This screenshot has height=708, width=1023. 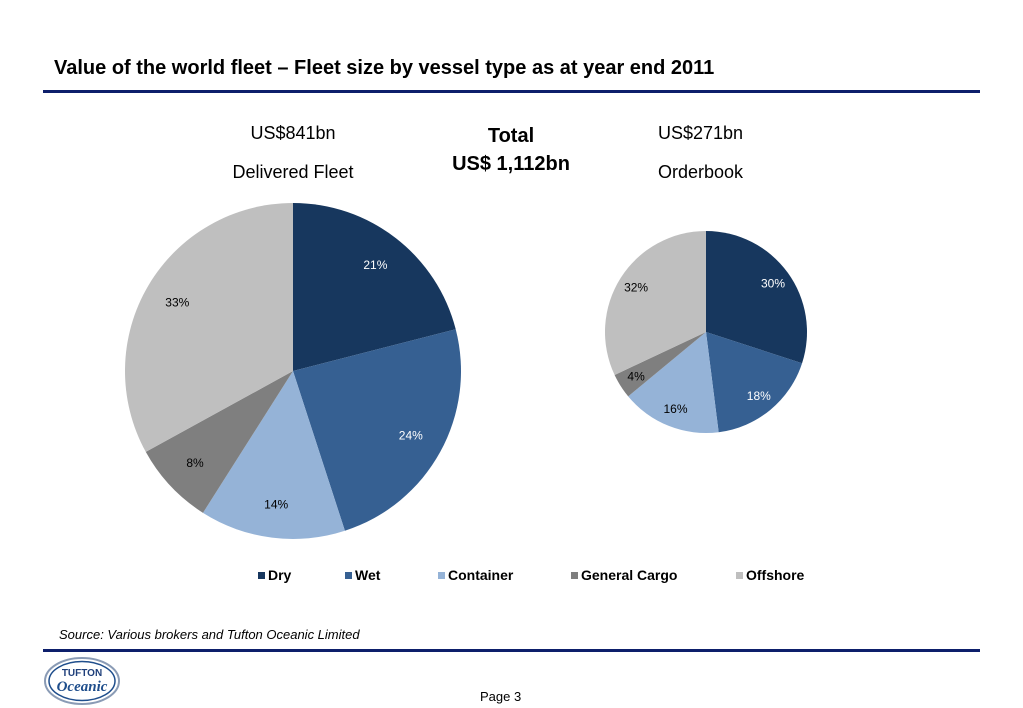 I want to click on tufton-oceanic-logo: TUFTON Oceanic, so click(x=82, y=681).